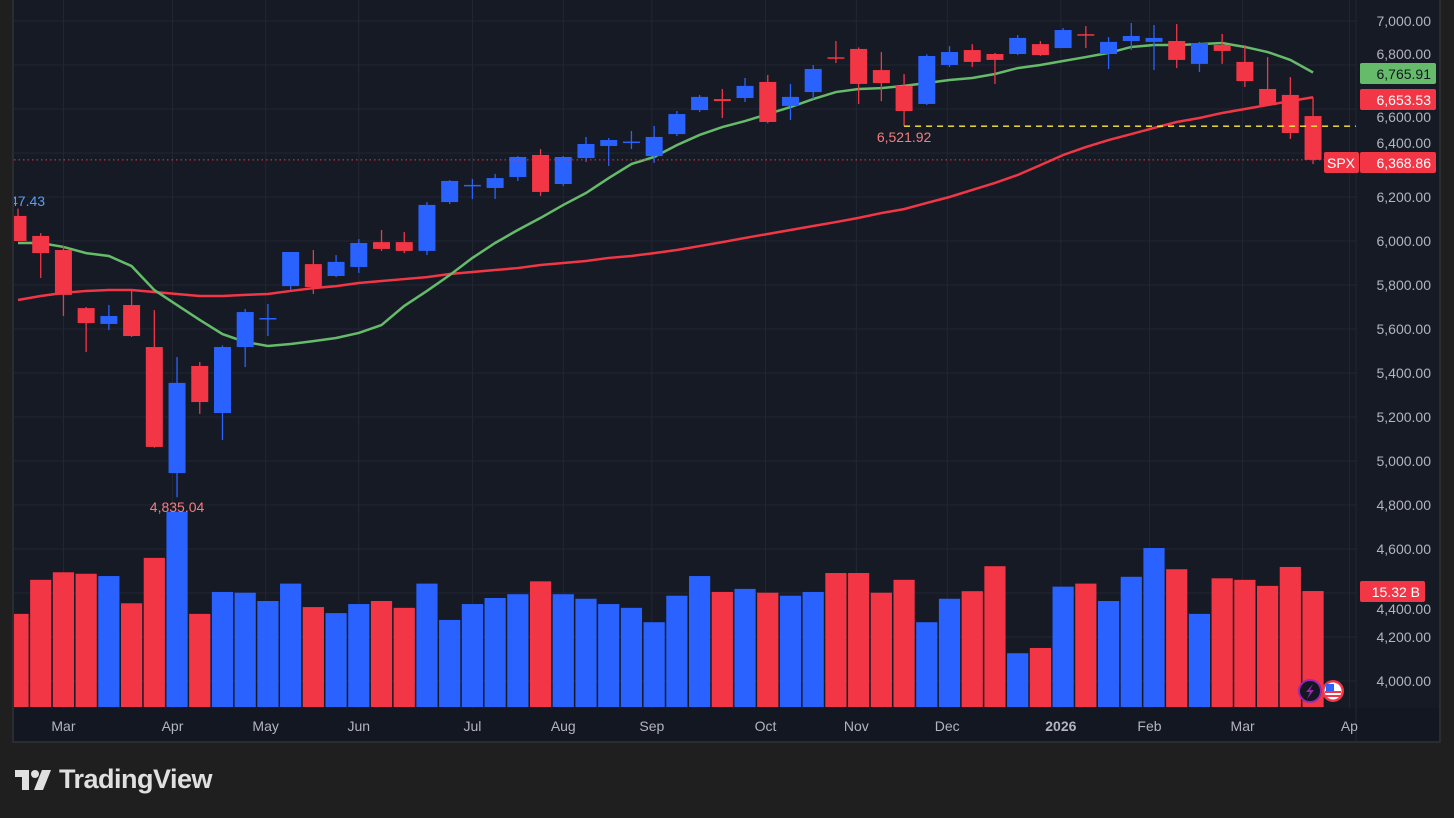 Image resolution: width=1454 pixels, height=818 pixels. What do you see at coordinates (136, 779) in the screenshot?
I see `brand-name: TradingView` at bounding box center [136, 779].